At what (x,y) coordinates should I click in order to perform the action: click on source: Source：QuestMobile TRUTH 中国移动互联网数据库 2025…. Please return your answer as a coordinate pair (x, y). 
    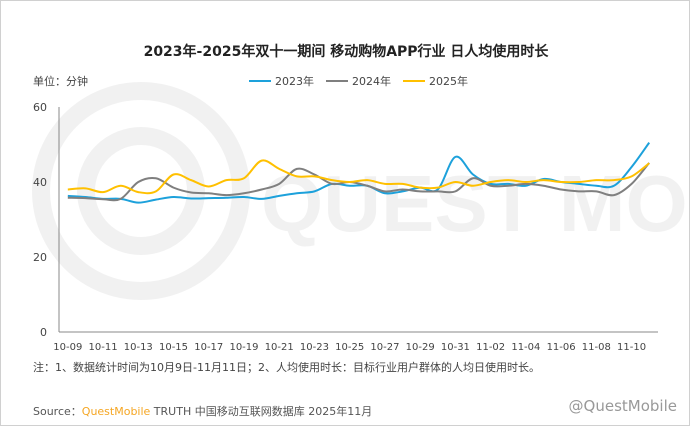
    Looking at the image, I should click on (203, 411).